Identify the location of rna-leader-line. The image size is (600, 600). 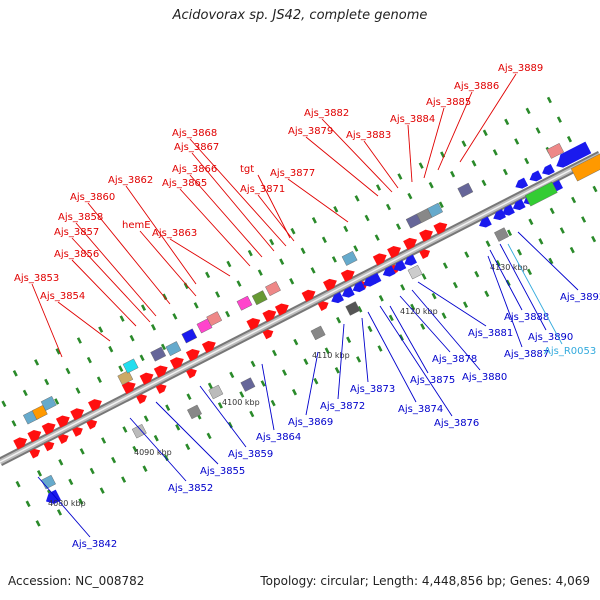
(535, 294).